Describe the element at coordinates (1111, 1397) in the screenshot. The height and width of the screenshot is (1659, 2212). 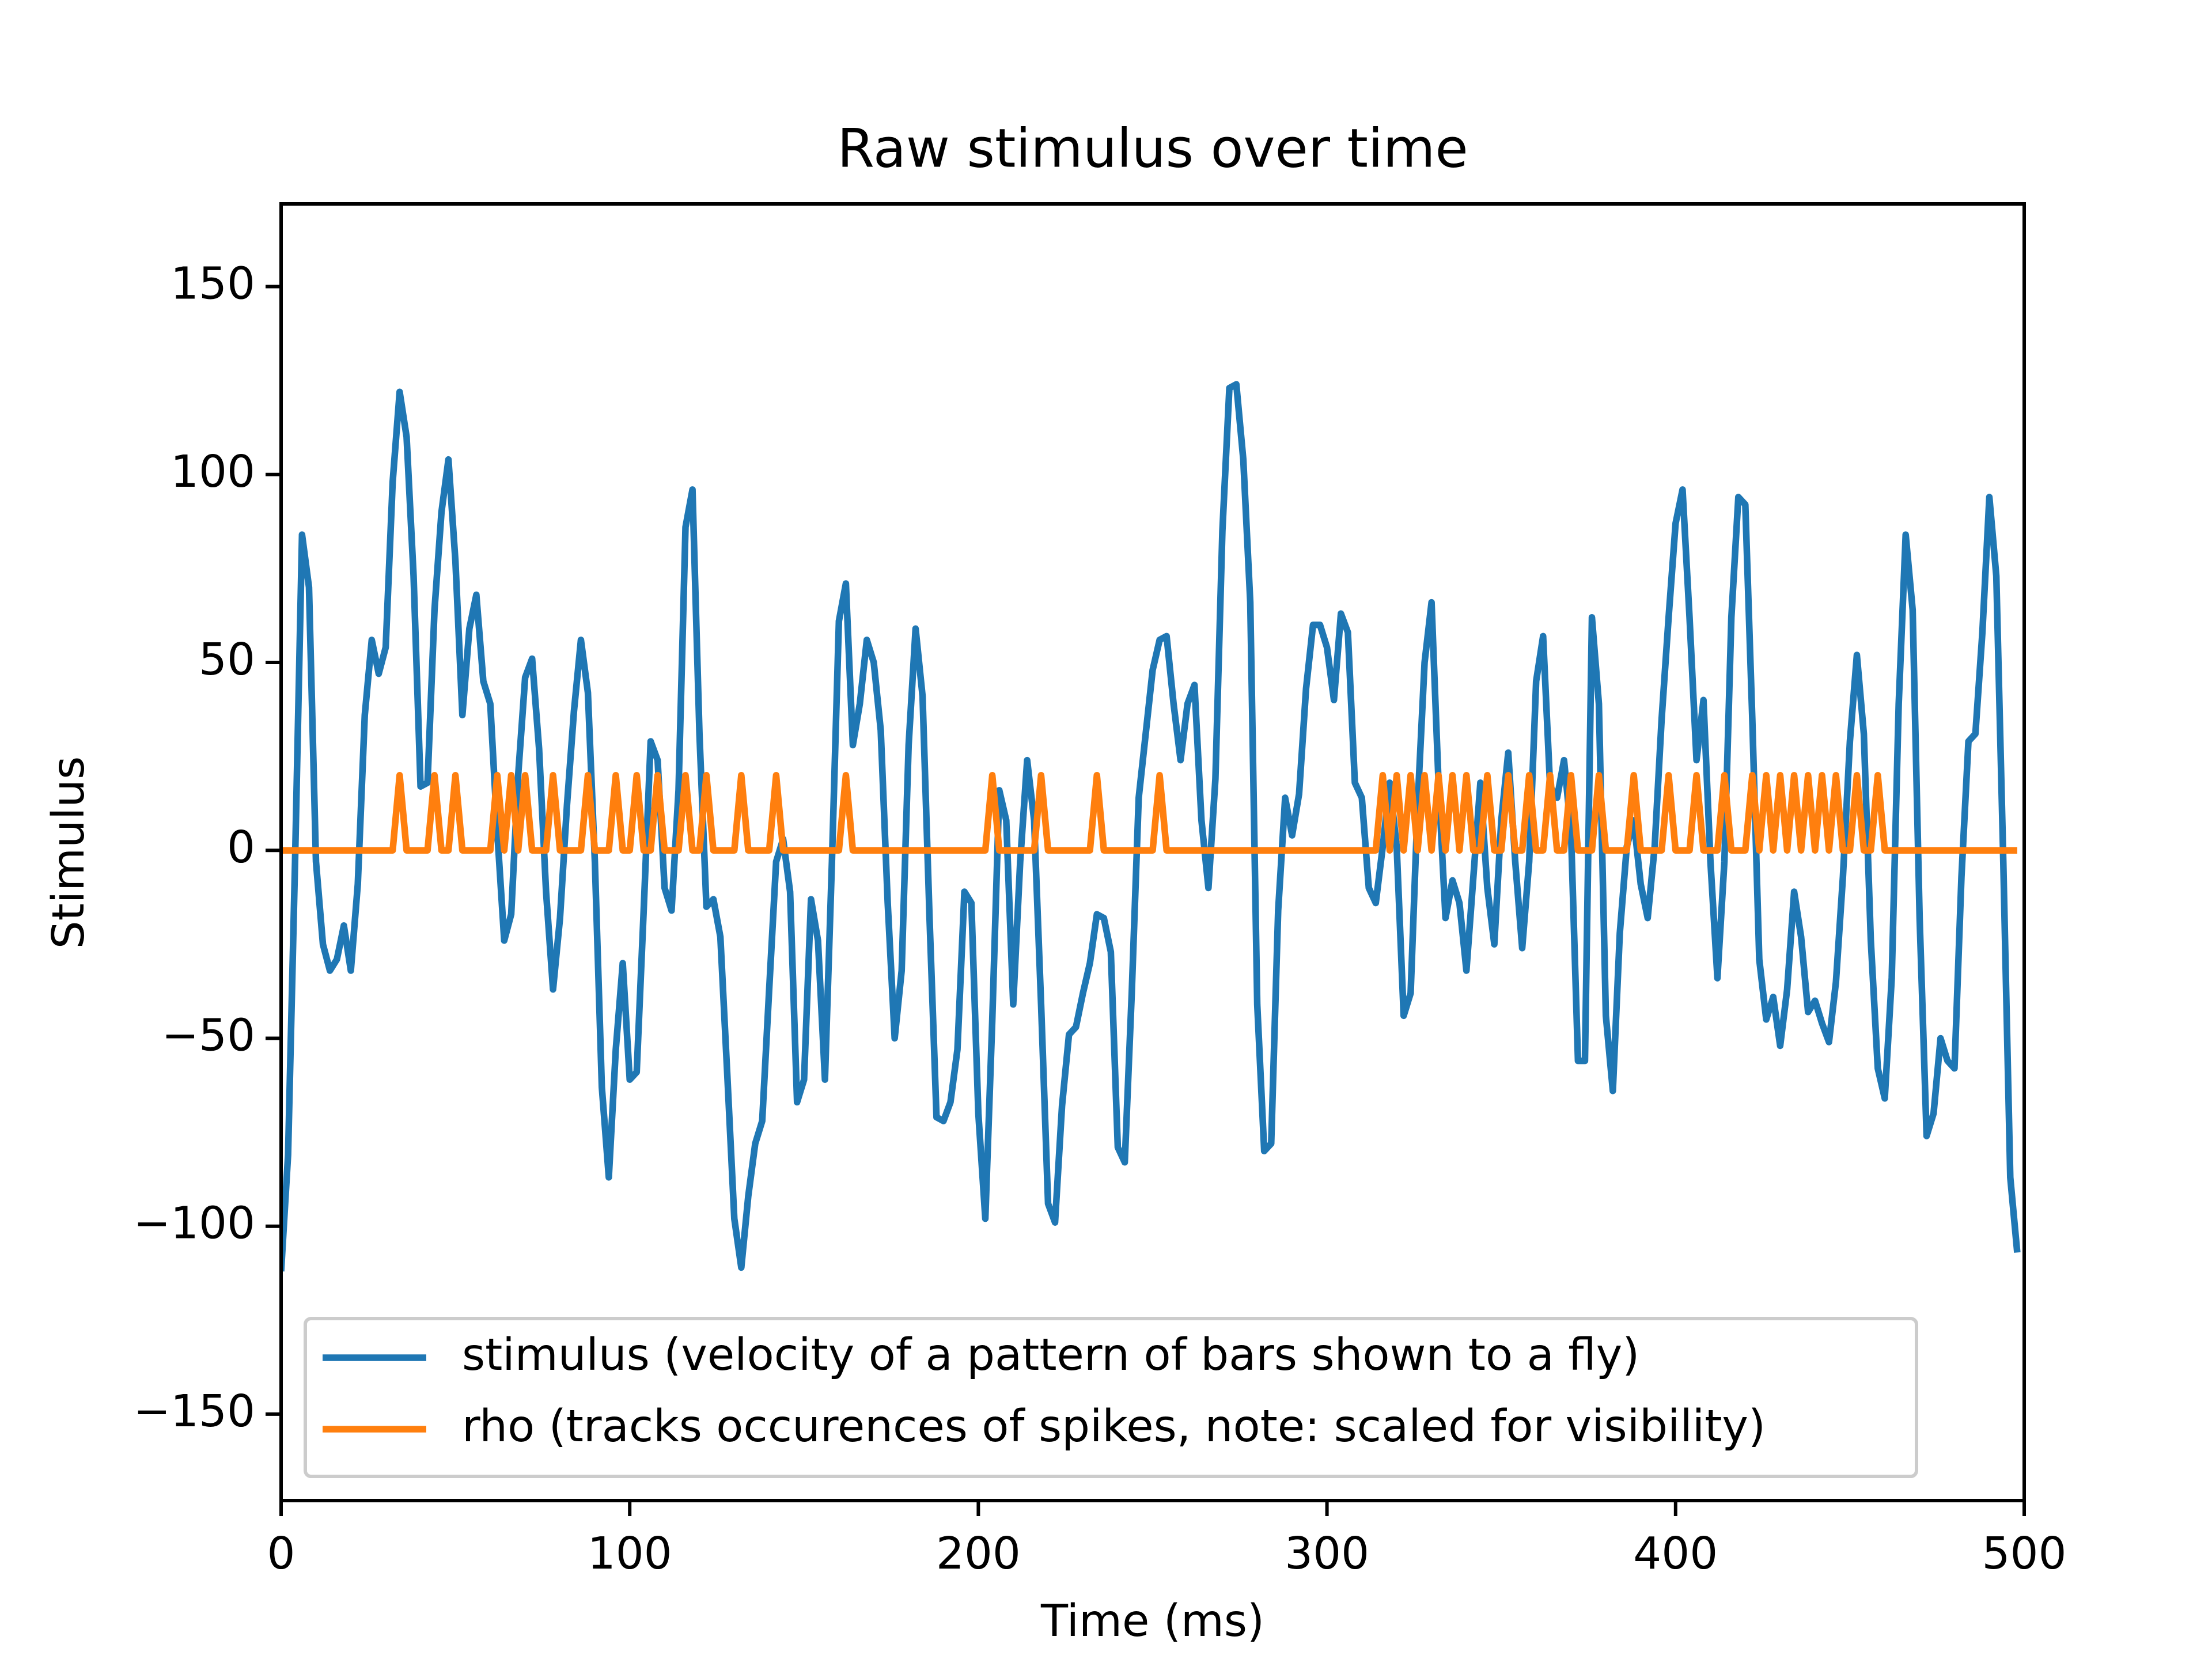
I see `legend-box` at that location.